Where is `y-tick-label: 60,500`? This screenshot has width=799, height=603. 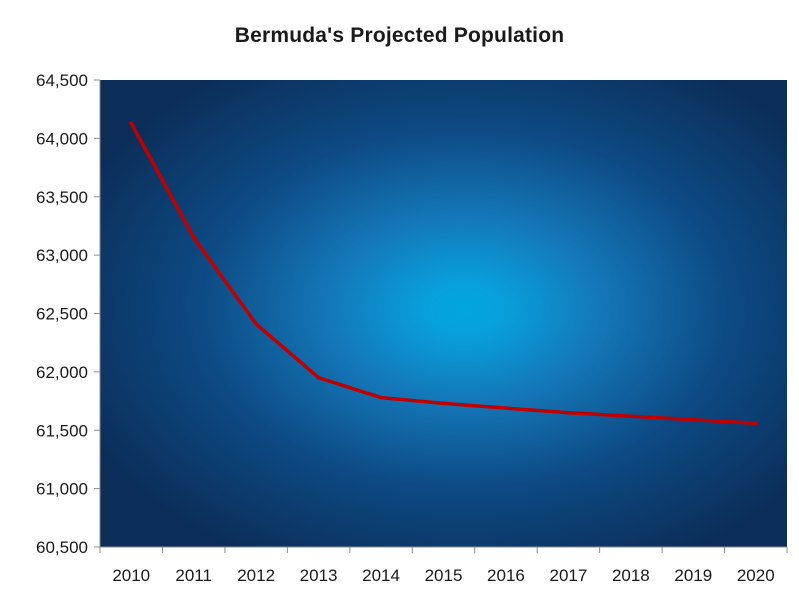
y-tick-label: 60,500 is located at coordinates (62, 547).